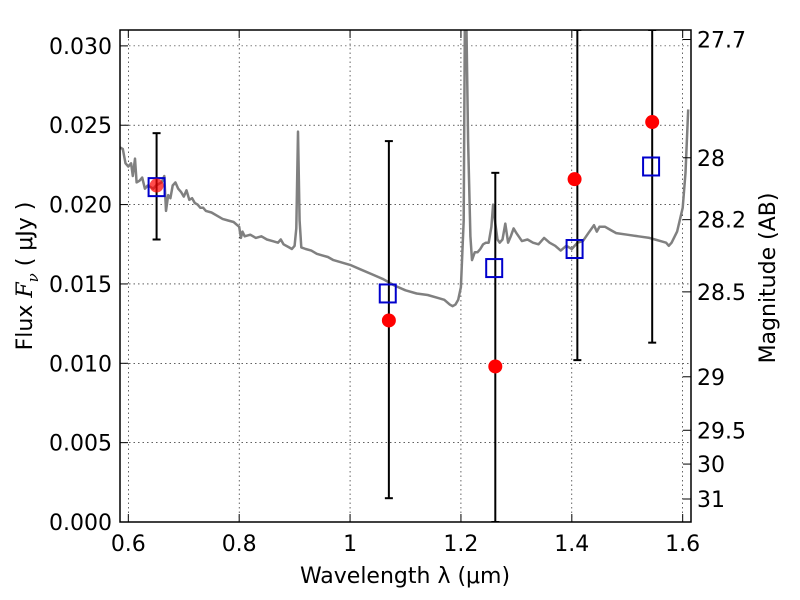  What do you see at coordinates (721, 41) in the screenshot?
I see `right-tick-label: 27.7` at bounding box center [721, 41].